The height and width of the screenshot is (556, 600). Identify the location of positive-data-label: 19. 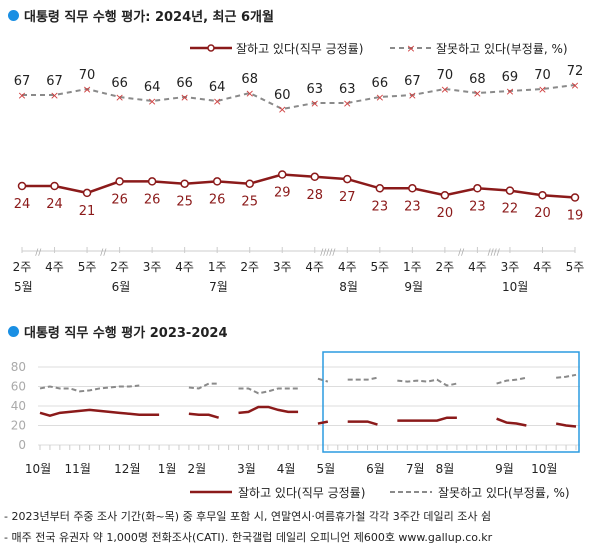
(575, 216).